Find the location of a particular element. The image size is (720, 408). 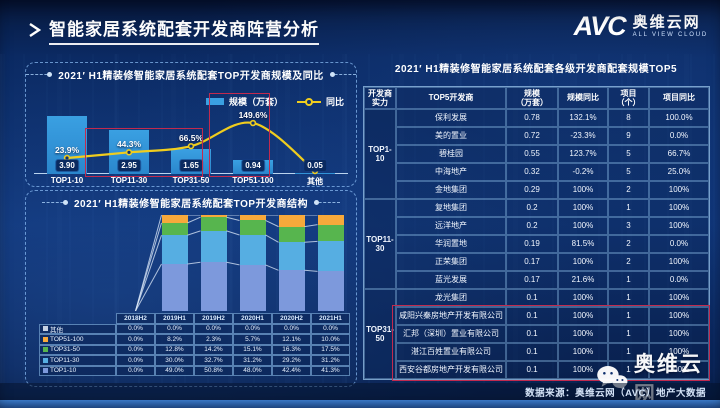

chart1-yoy-label: 149.6% is located at coordinates (253, 115).